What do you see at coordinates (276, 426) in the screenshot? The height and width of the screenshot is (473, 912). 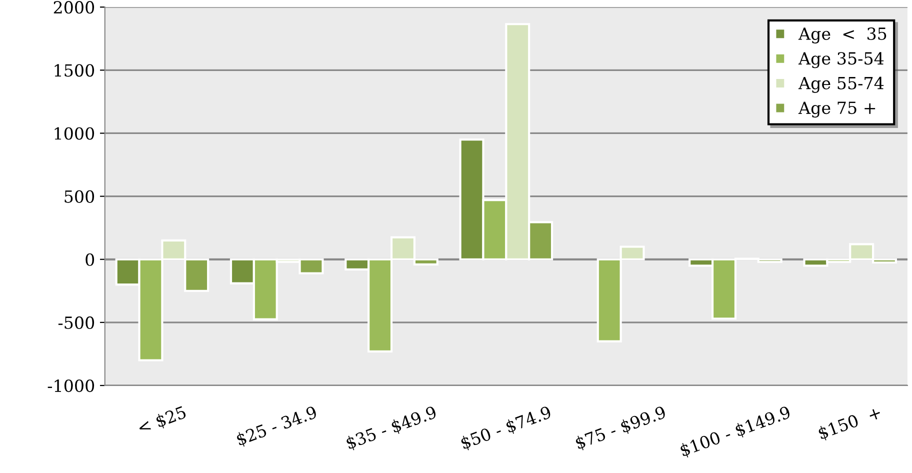 I see `x-tick-label: $25 - 34.9` at bounding box center [276, 426].